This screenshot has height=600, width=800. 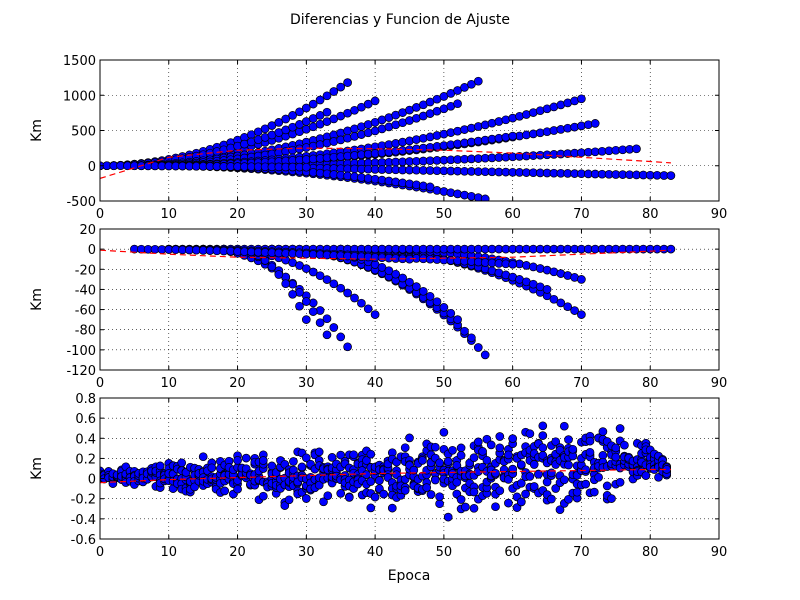 What do you see at coordinates (100, 214) in the screenshot?
I see `x-tick-label: 0` at bounding box center [100, 214].